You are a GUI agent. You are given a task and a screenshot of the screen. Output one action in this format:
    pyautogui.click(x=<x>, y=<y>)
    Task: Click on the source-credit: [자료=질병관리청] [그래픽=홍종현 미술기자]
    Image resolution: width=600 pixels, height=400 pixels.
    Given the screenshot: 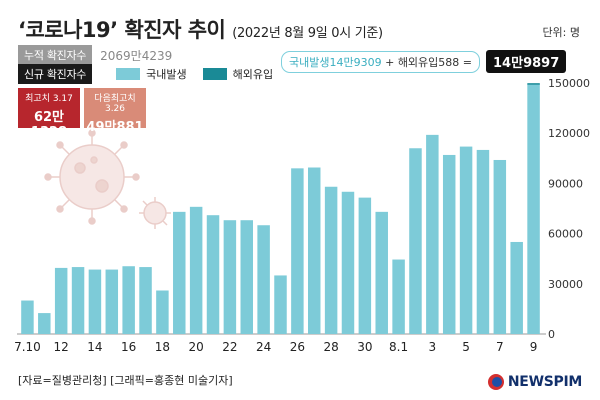 What is the action you would take?
    pyautogui.click(x=125, y=380)
    